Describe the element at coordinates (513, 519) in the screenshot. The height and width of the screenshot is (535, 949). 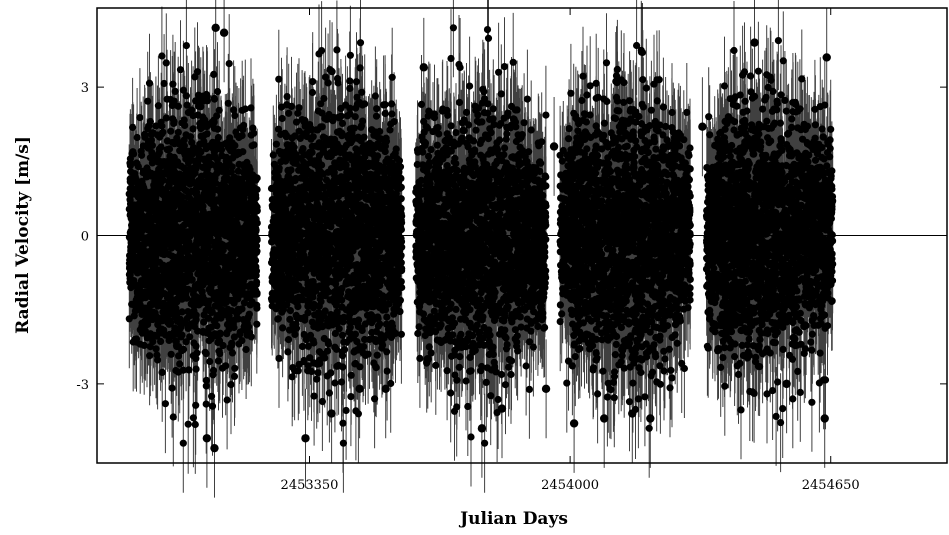
I see `x-axis-title: Julian Days` at that location.